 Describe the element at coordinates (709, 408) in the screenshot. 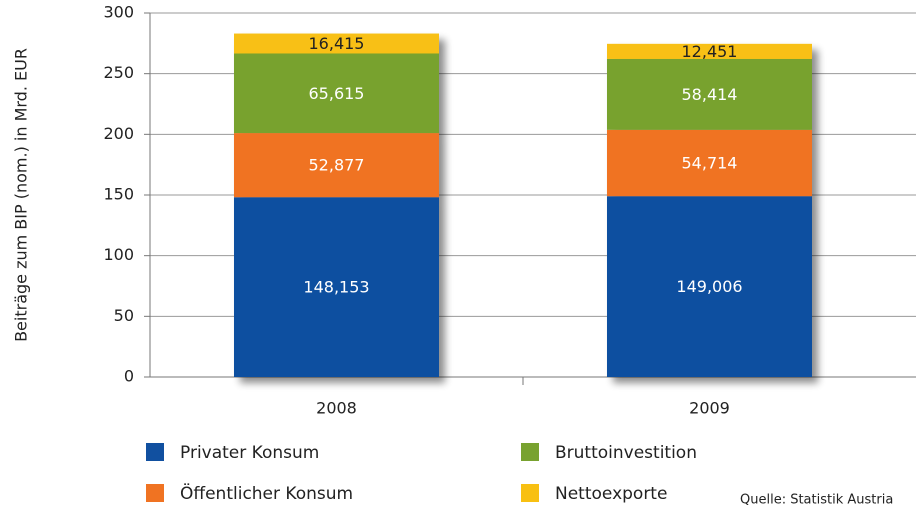

I see `x-tick-label: 2009` at that location.